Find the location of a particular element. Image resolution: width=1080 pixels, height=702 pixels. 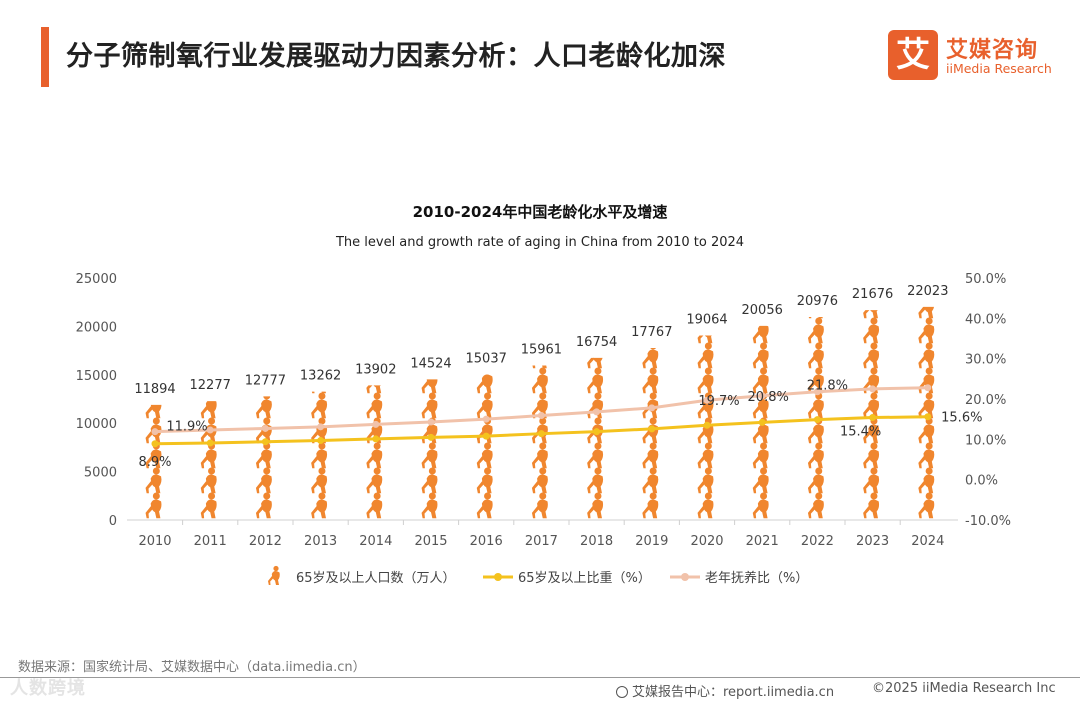

legend-share-dot-icon is located at coordinates (498, 577).